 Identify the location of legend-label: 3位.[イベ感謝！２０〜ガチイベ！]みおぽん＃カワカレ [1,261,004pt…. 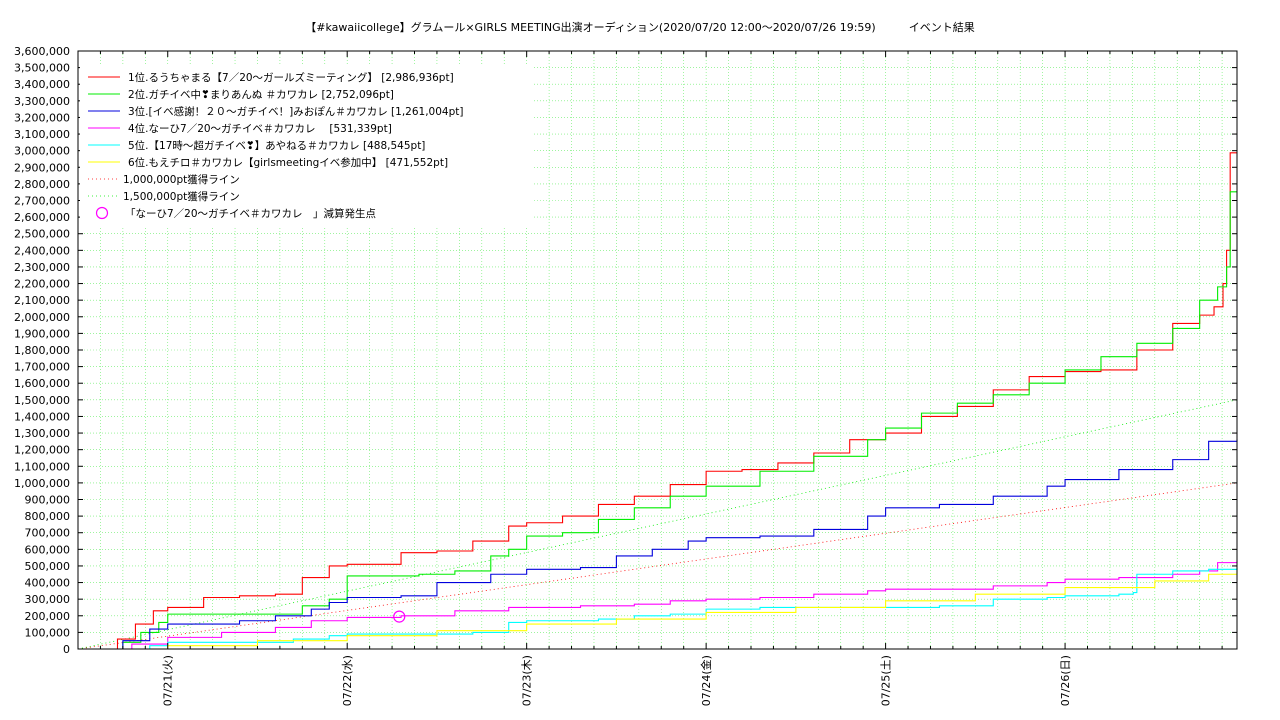
(295, 111).